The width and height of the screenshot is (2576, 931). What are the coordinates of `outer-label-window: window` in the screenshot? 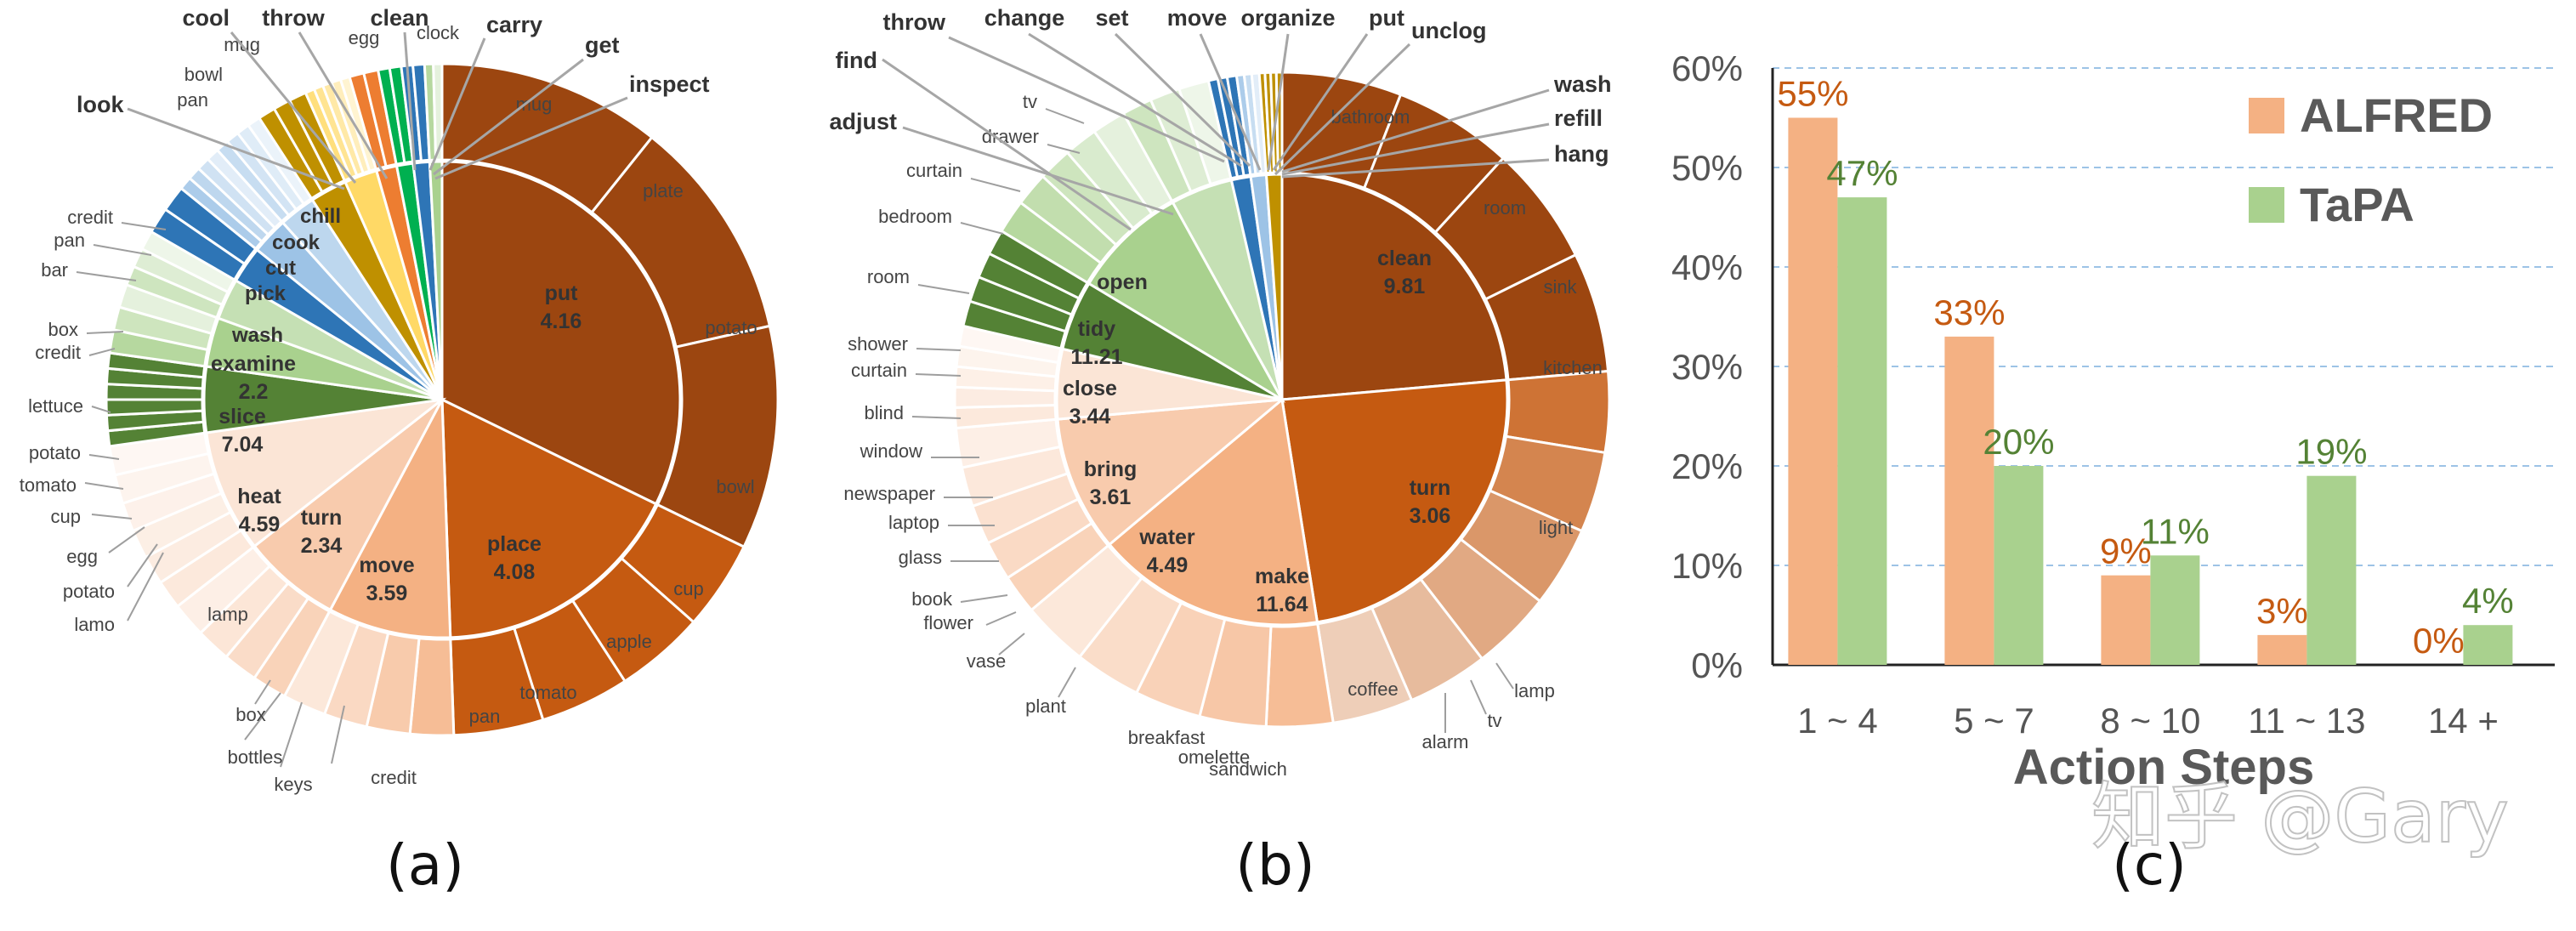 It's located at (891, 451).